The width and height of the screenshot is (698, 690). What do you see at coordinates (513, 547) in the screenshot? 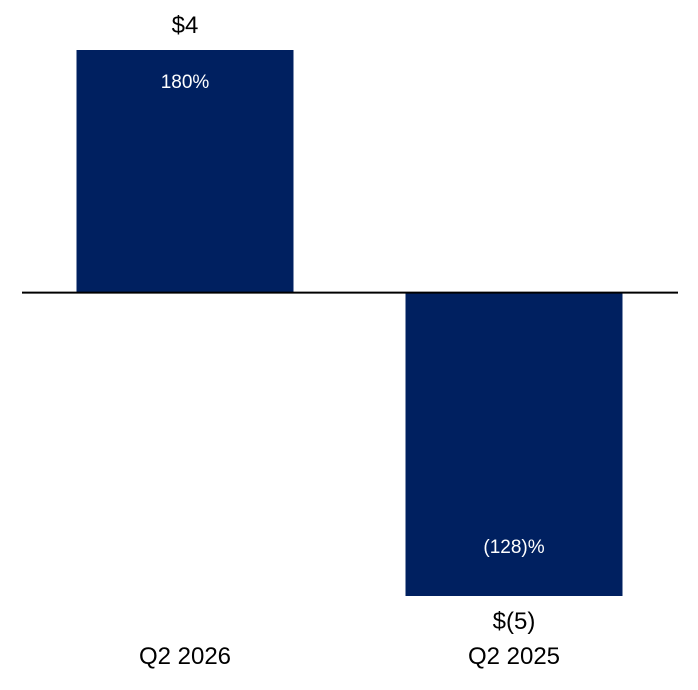
I see `bar-percent-label-1: (128)%` at bounding box center [513, 547].